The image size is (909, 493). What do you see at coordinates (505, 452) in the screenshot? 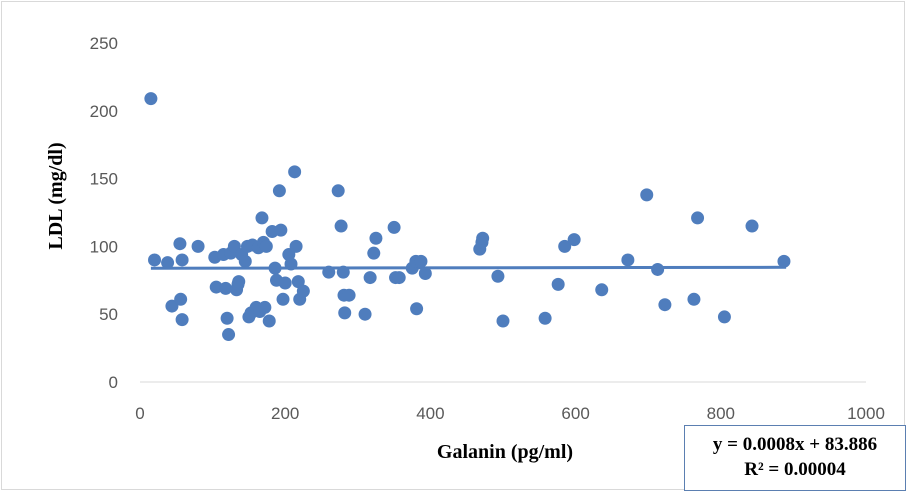
I see `x-axis-title: Galanin (pg/ml)` at bounding box center [505, 452].